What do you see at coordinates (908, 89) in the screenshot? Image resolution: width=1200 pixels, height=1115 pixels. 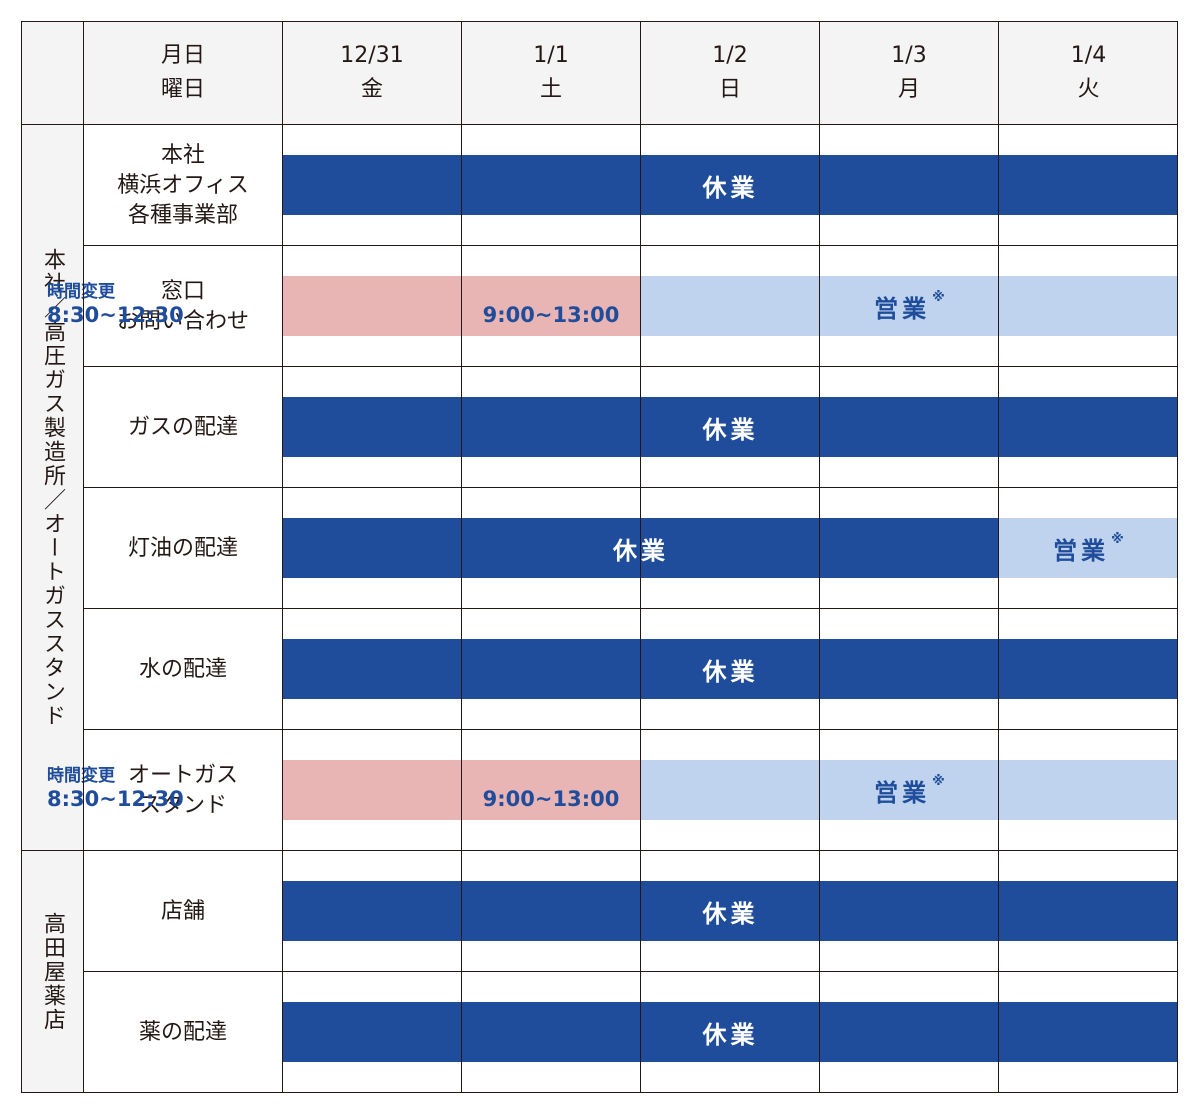 I see `day-weekday: 月` at bounding box center [908, 89].